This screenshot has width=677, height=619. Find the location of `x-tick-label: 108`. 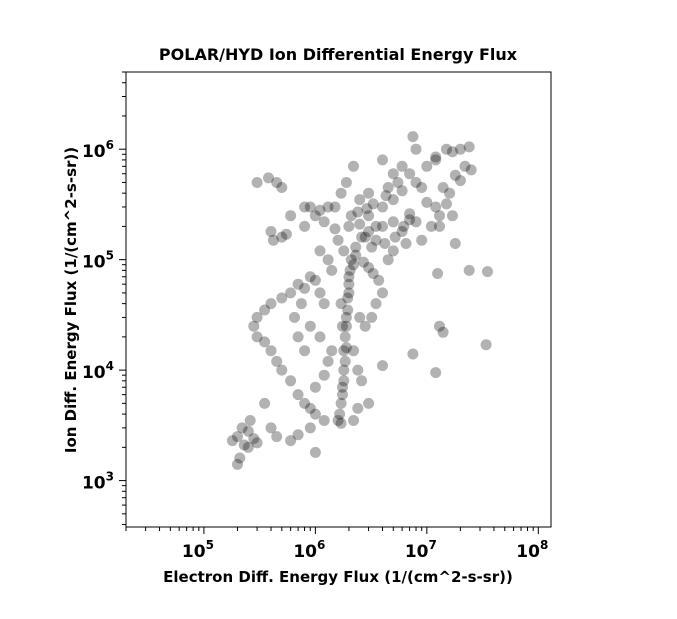

x-tick-label: 108 is located at coordinates (532, 550).